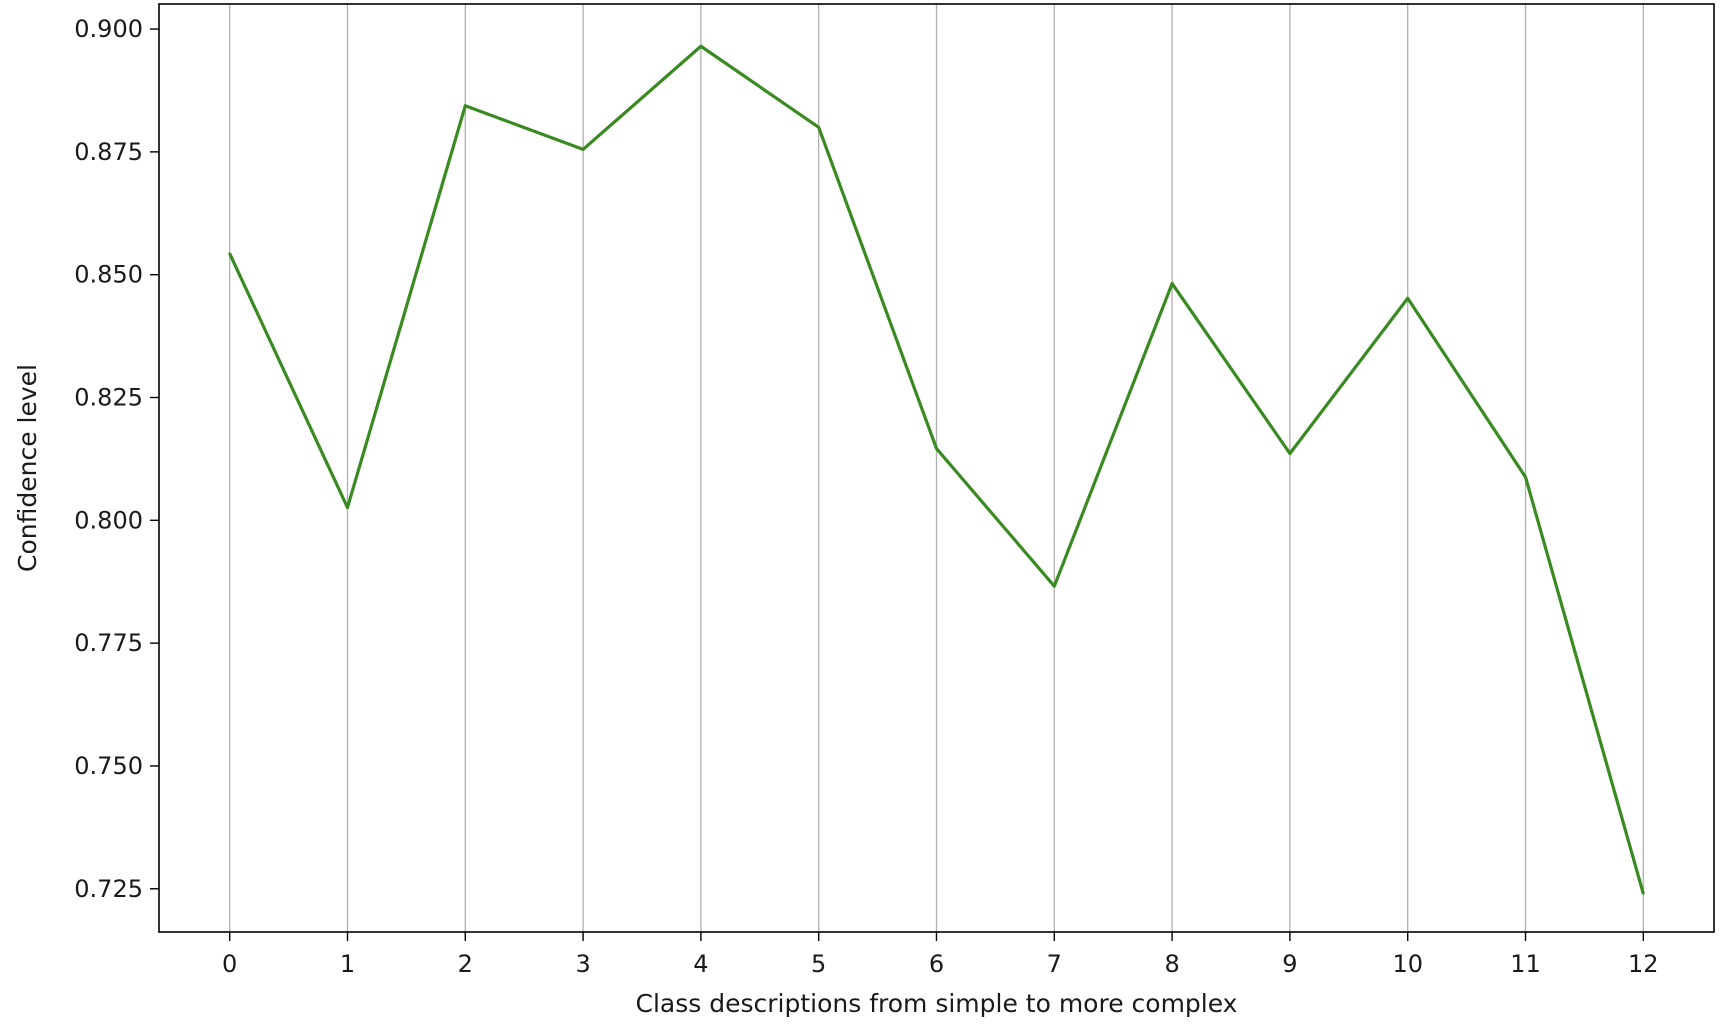  I want to click on y-tick-label: 0.900, so click(108, 29).